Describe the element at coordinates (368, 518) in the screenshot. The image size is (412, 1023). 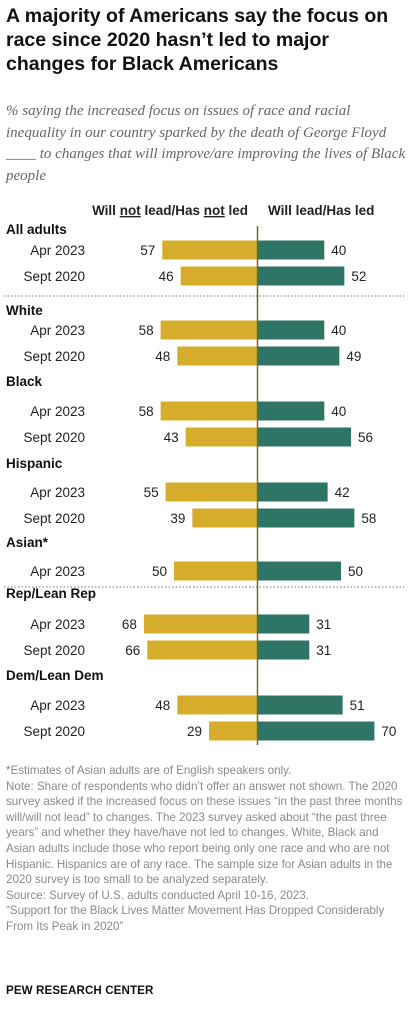
I see `value-led: 58` at that location.